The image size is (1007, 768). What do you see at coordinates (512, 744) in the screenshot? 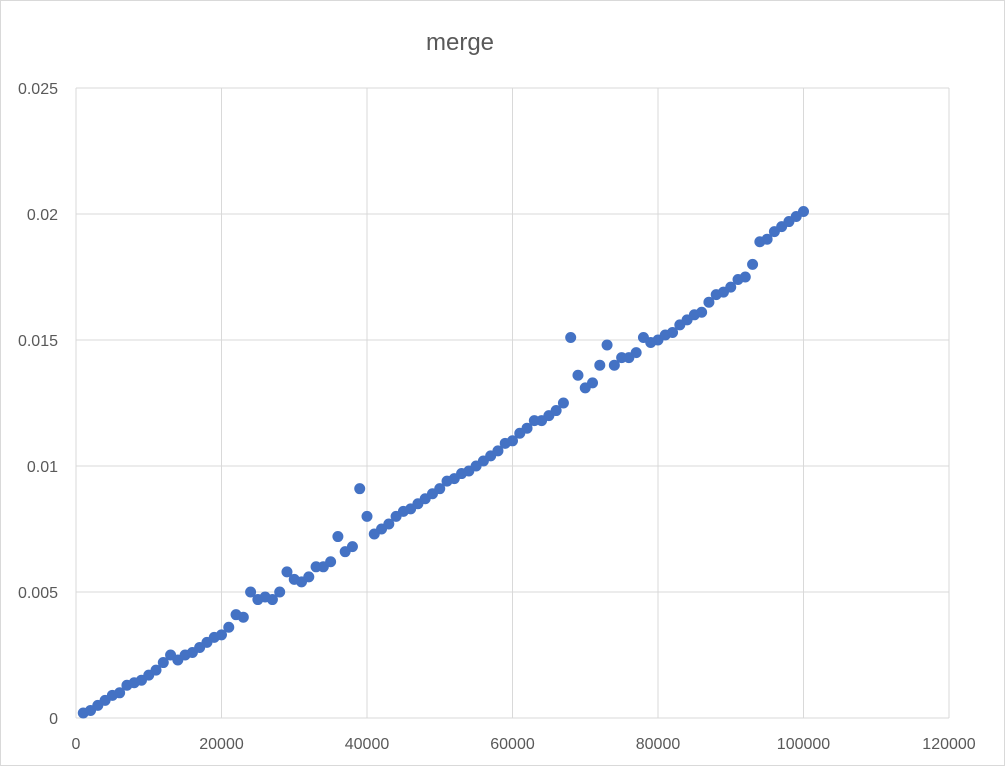
I see `x-tick-label: 60000` at bounding box center [512, 744].